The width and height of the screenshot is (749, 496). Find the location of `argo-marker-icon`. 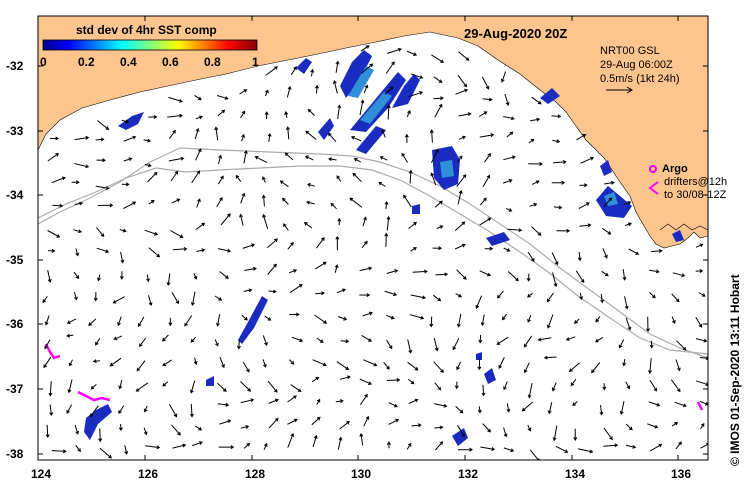

argo-marker-icon is located at coordinates (653, 169).